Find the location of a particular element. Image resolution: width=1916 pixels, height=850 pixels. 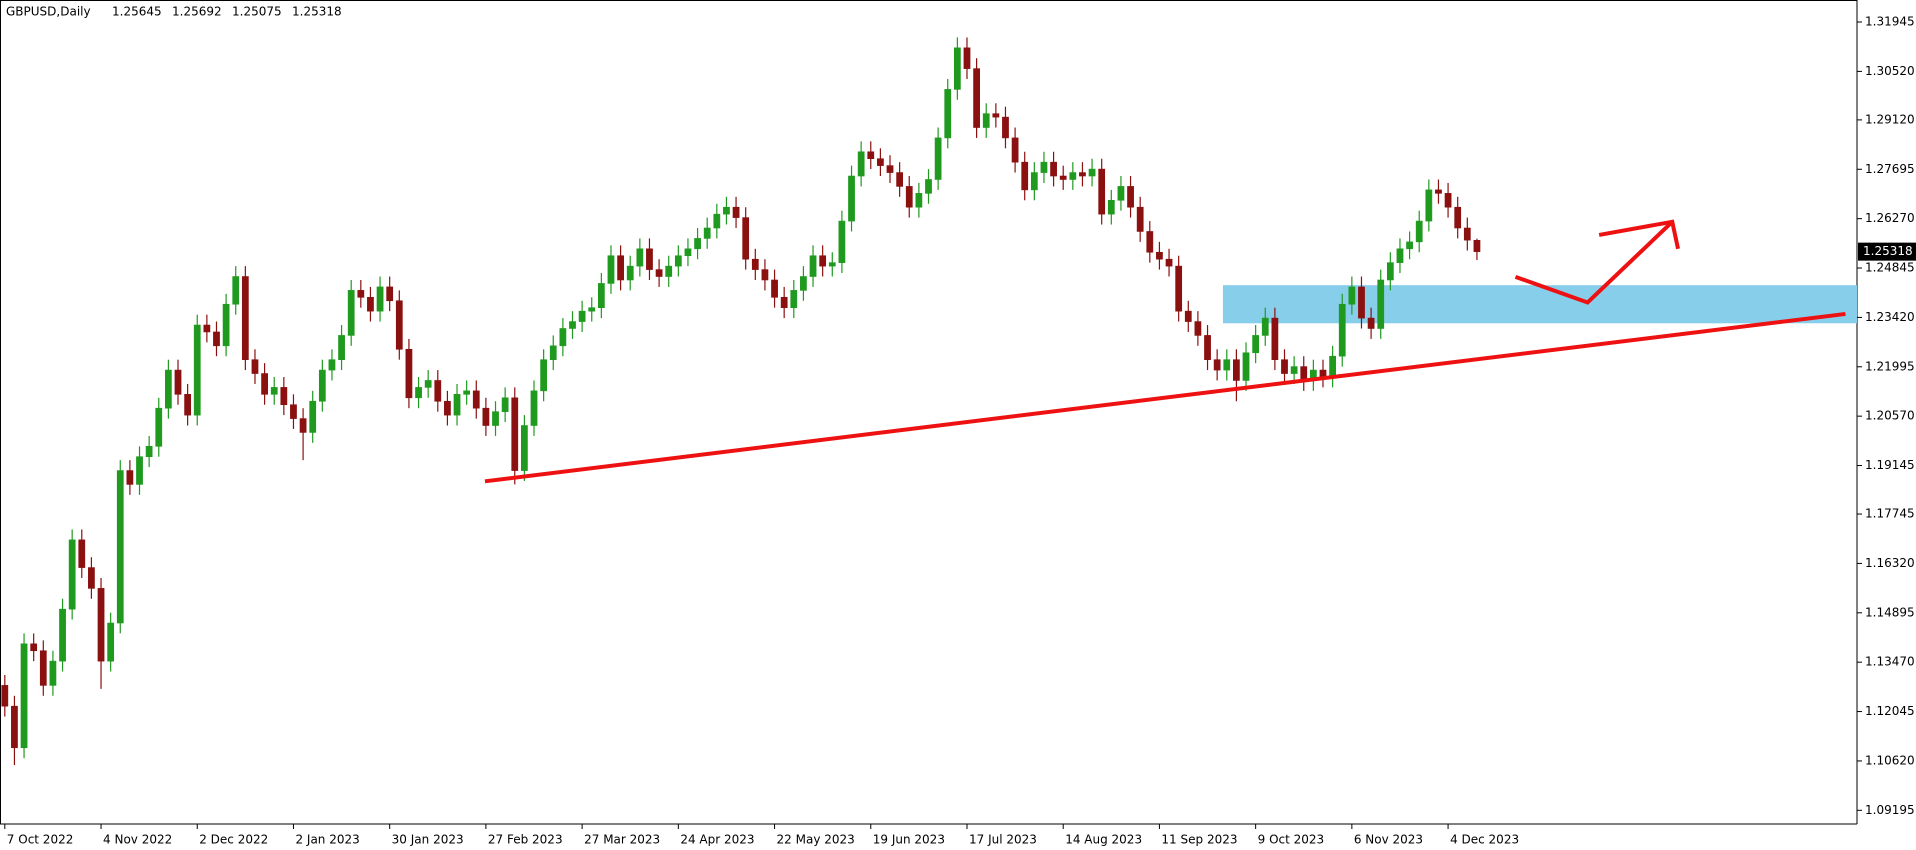

header-close: 1.25318 is located at coordinates (317, 12).